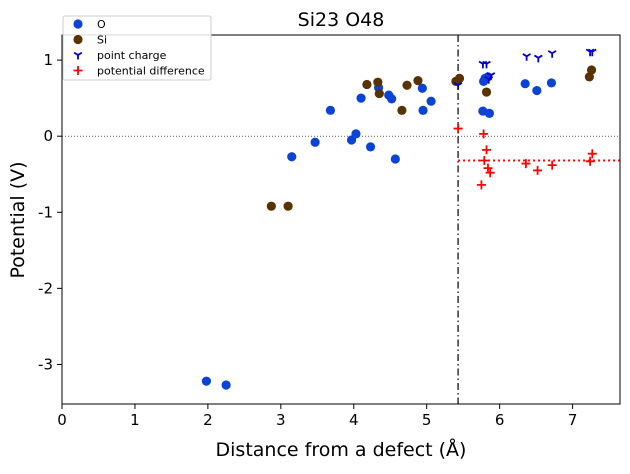 This screenshot has width=630, height=474. Describe the element at coordinates (427, 420) in the screenshot. I see `x-tick-label: 5` at that location.